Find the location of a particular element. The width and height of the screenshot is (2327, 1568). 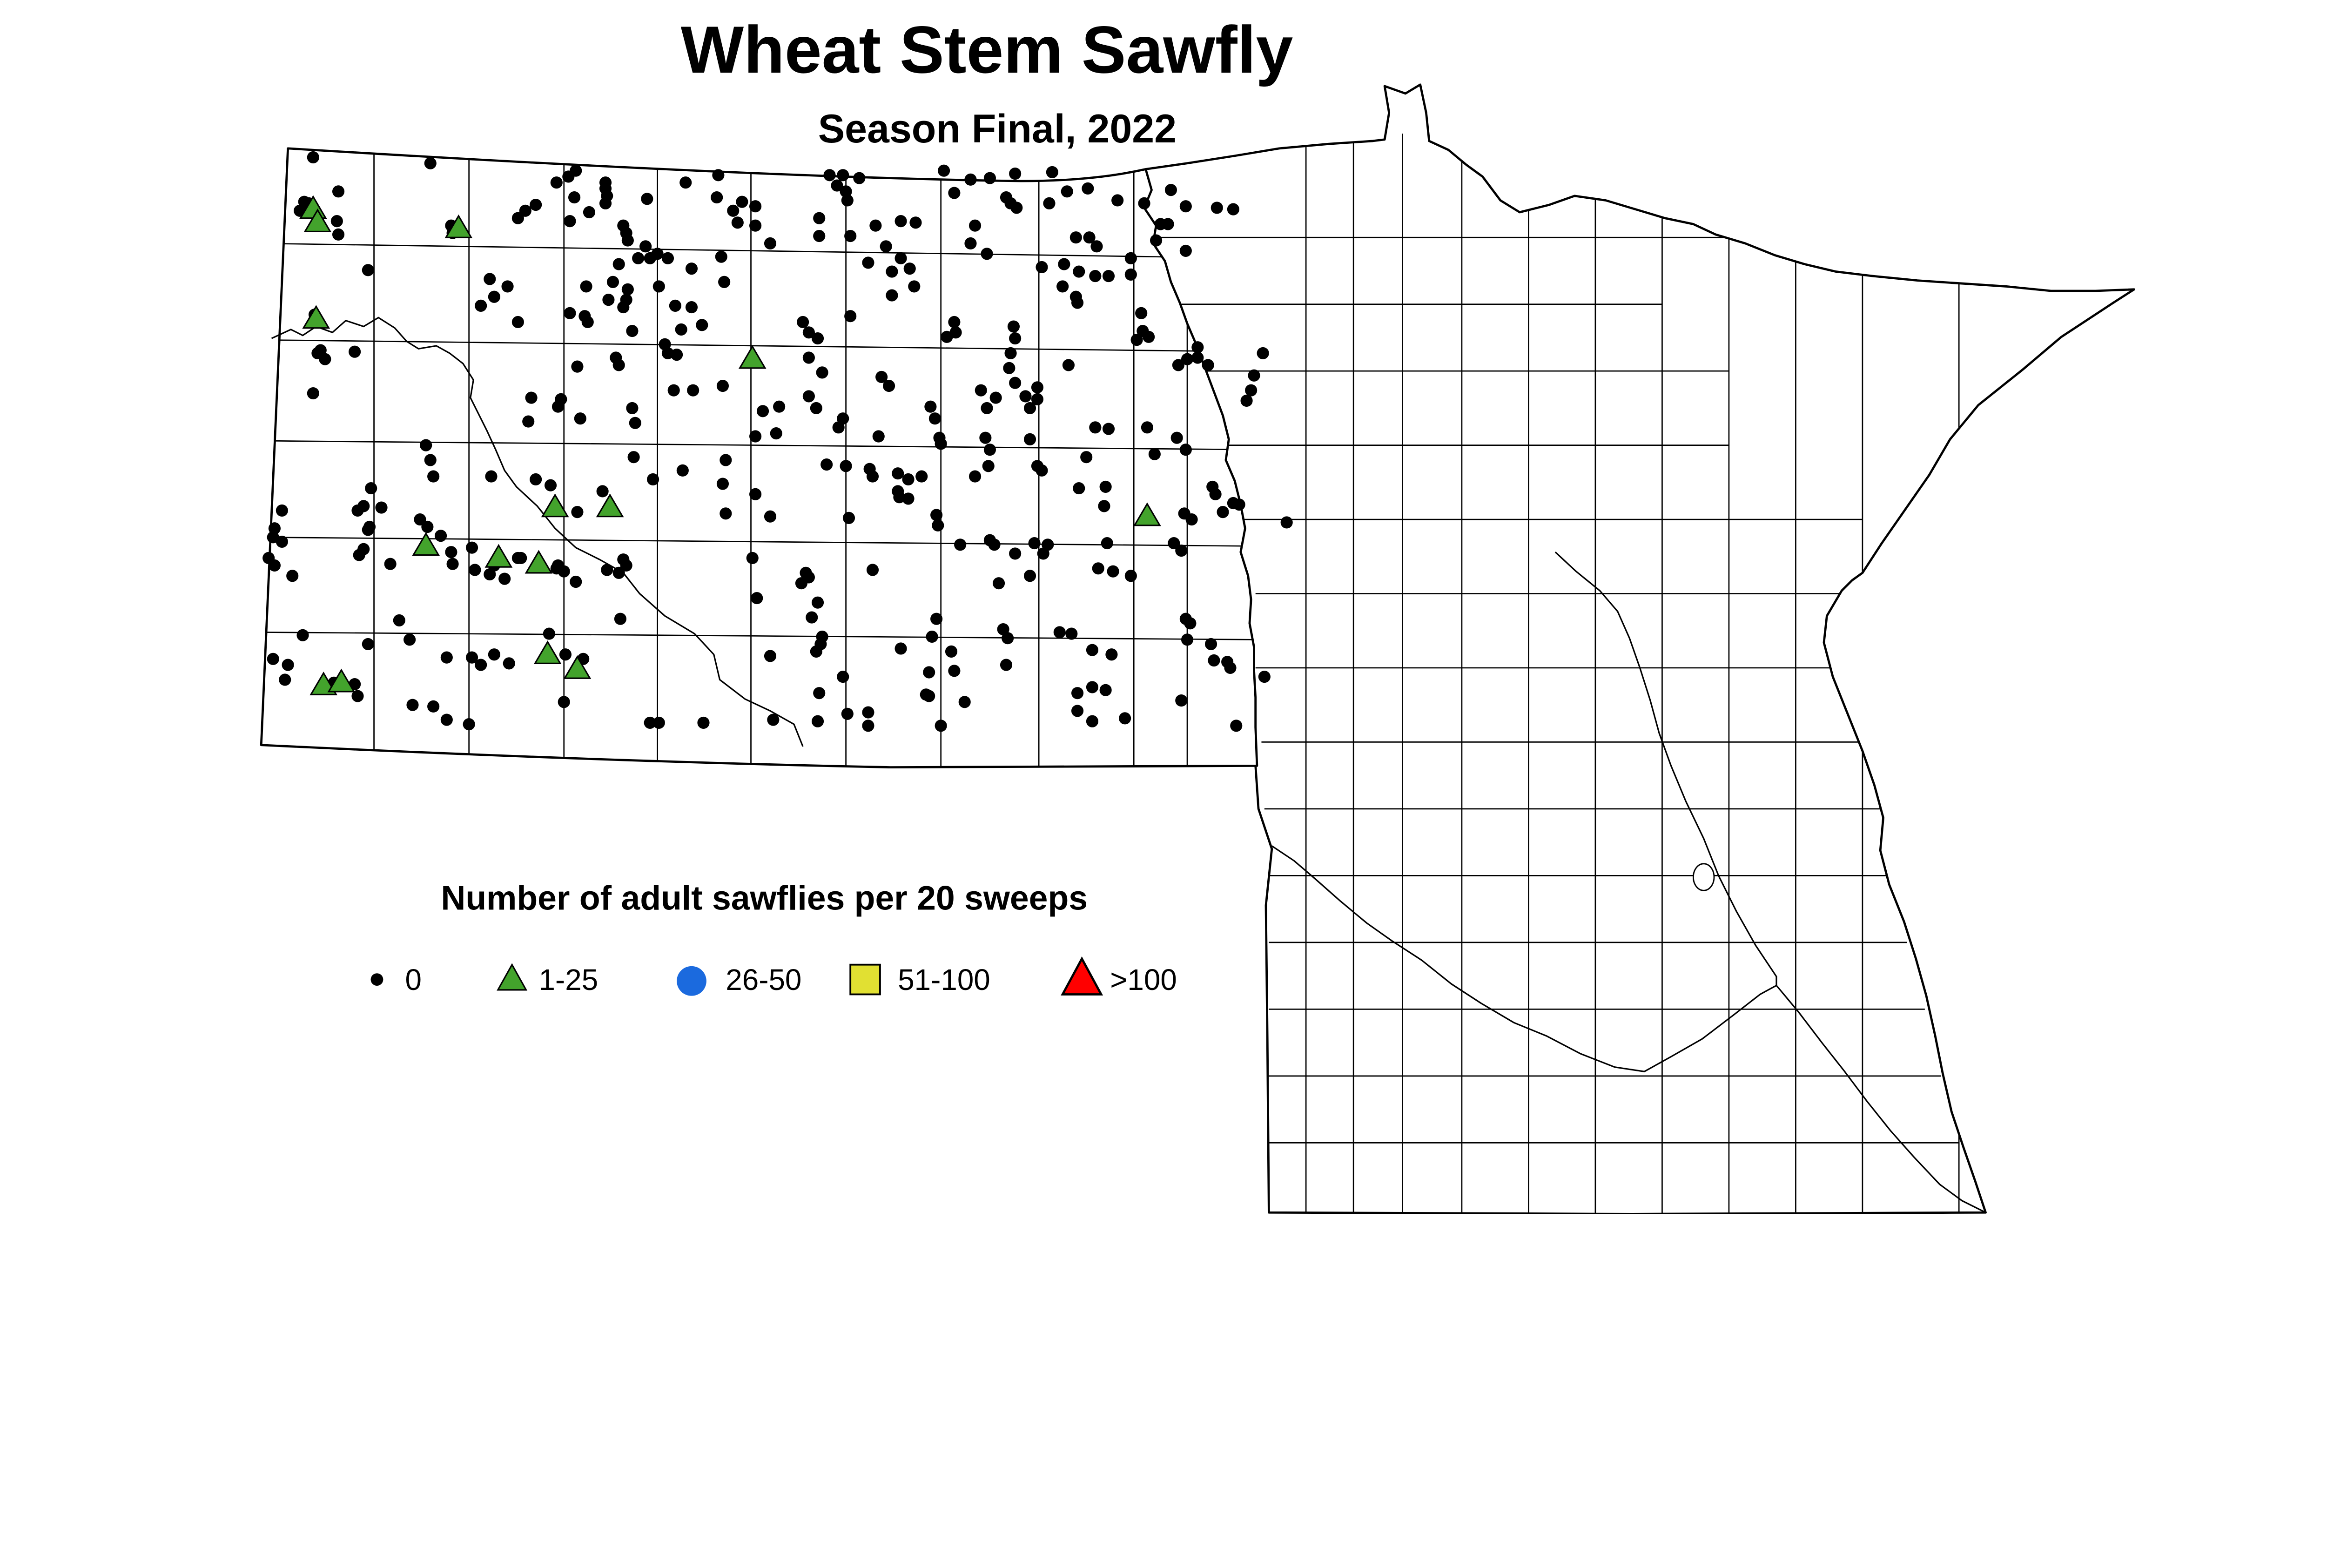

legend-item: 1-25 is located at coordinates (548, 979).